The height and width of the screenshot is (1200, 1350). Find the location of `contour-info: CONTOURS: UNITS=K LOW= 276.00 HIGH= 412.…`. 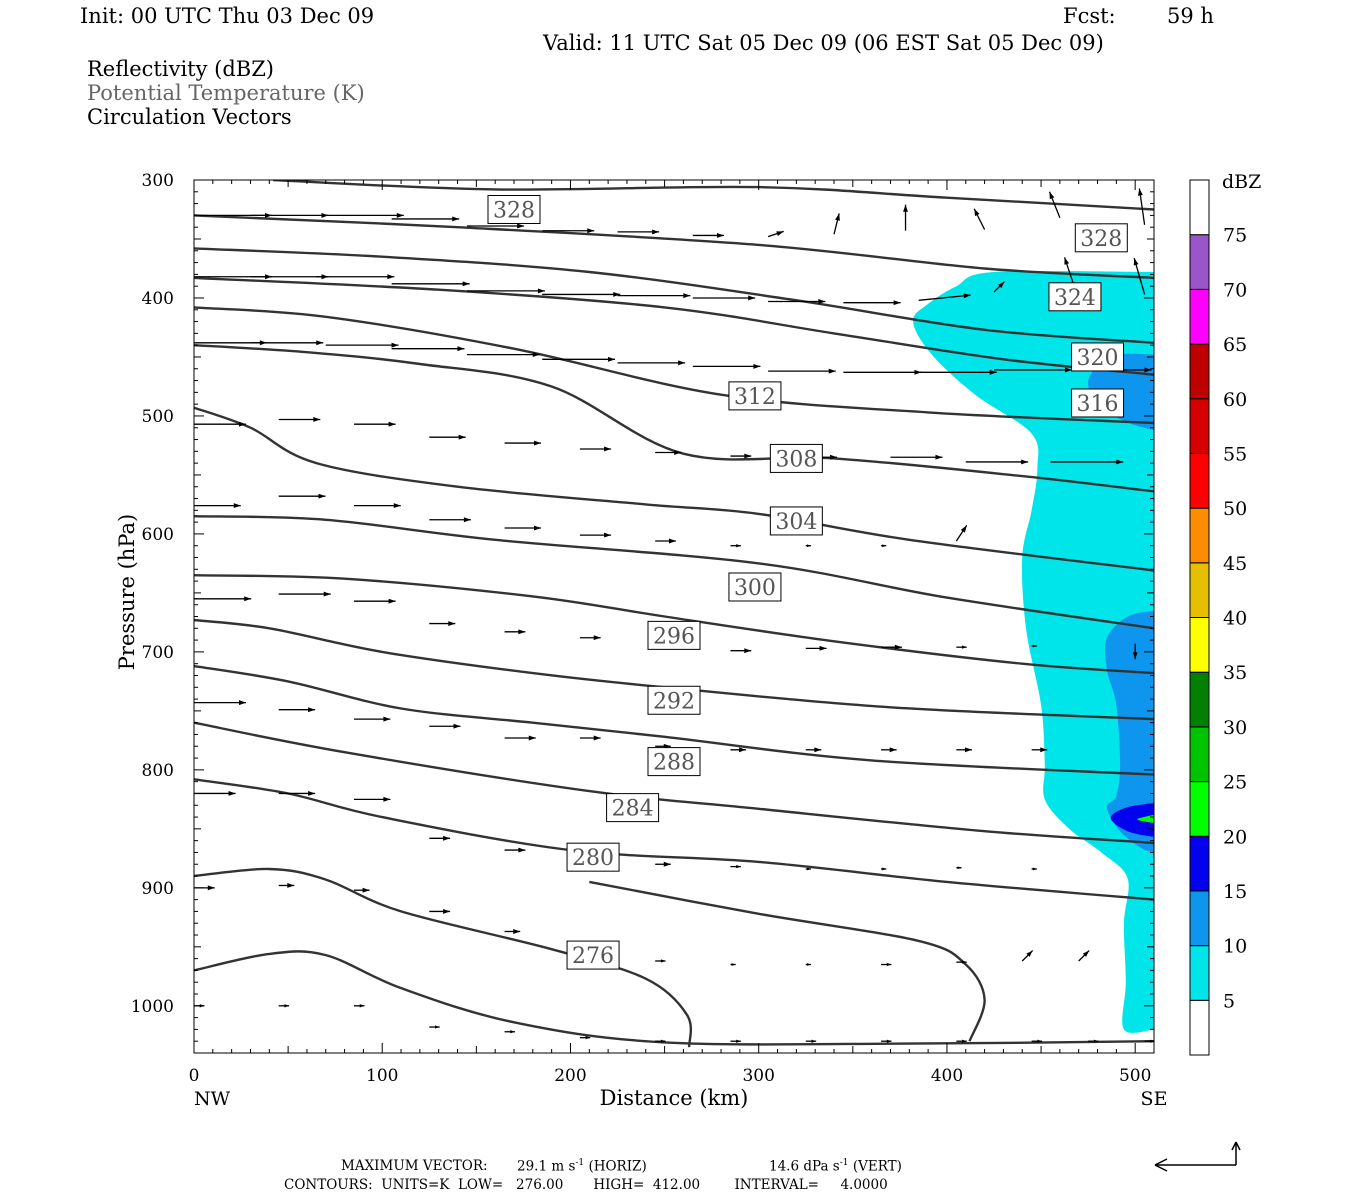

contour-info: CONTOURS: UNITS=K LOW= 276.00 HIGH= 412.… is located at coordinates (586, 1185).